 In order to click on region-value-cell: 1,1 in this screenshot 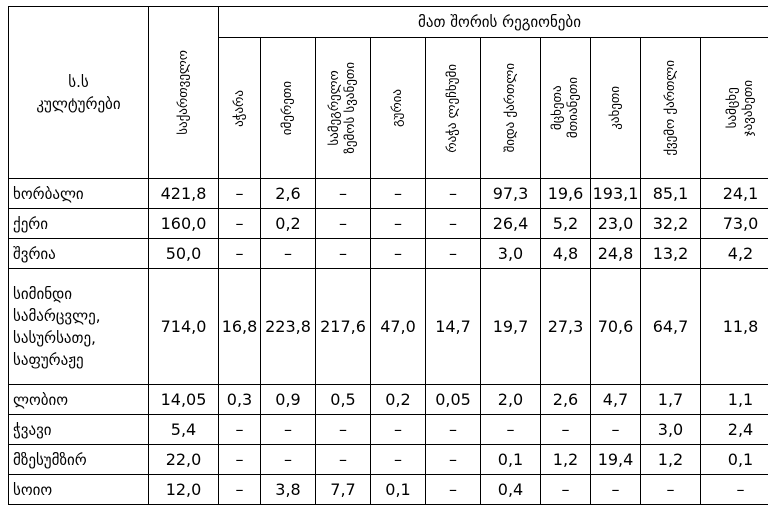, I will do `click(734, 399)`.